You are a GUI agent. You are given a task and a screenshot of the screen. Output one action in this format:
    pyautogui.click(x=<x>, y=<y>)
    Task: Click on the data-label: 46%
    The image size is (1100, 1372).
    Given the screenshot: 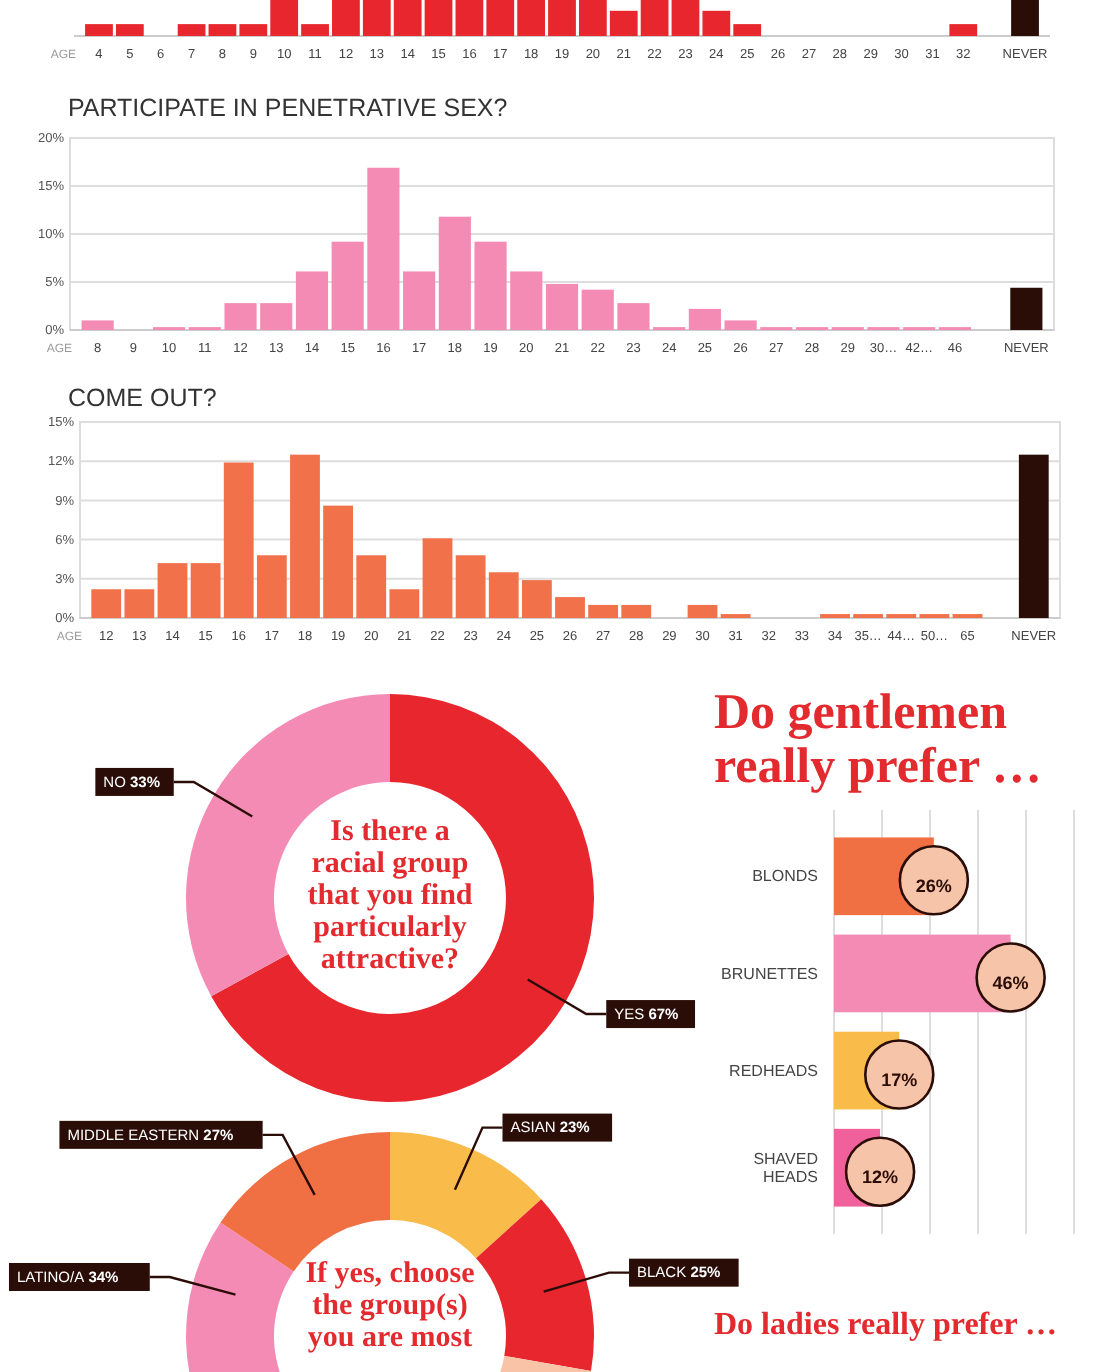 What is the action you would take?
    pyautogui.click(x=1010, y=983)
    